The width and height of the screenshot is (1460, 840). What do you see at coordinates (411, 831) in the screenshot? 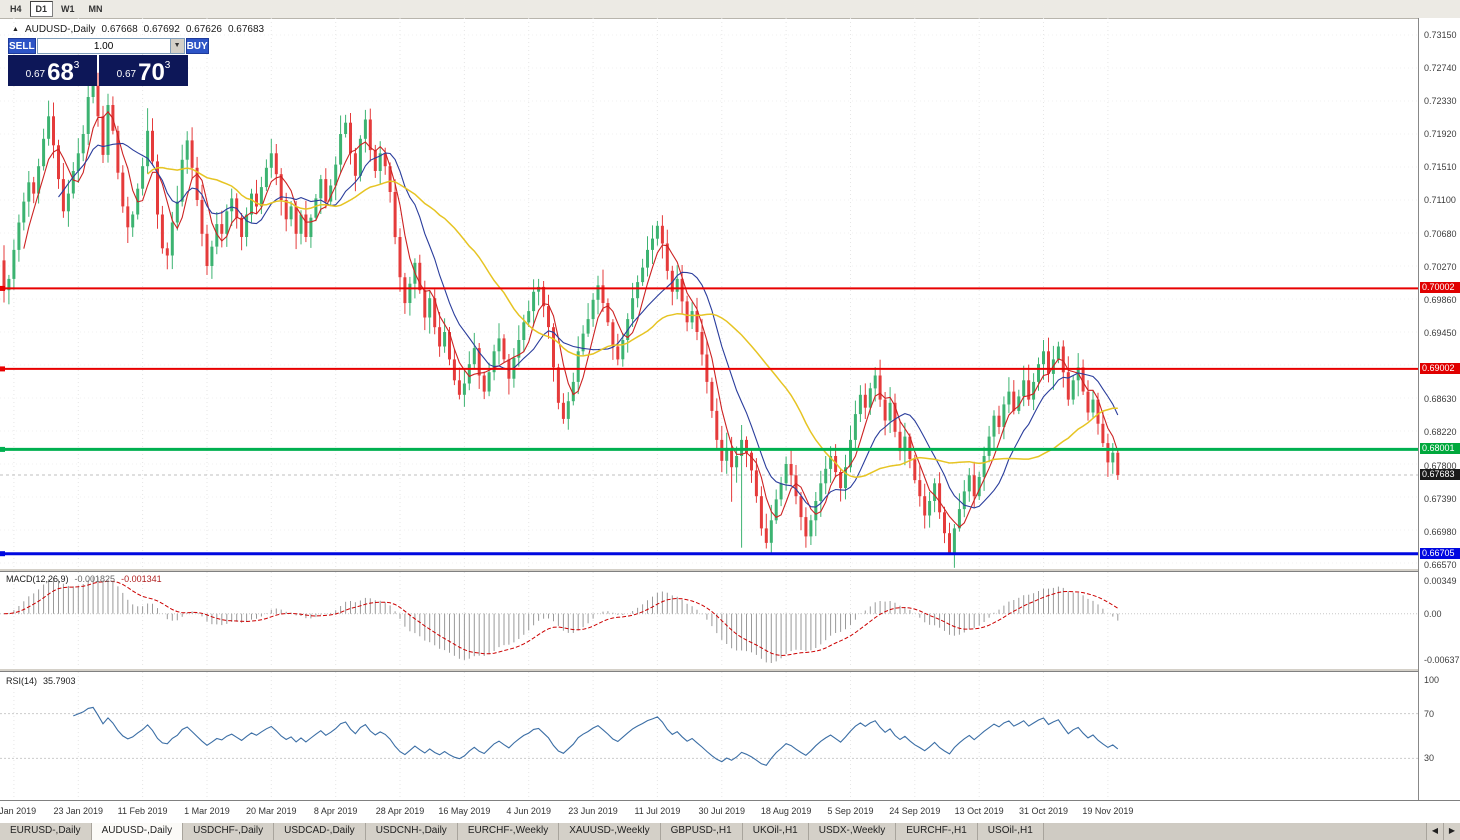
I see `chart-tab-usdcnh-daily: USDCNH-,Daily` at bounding box center [411, 831].